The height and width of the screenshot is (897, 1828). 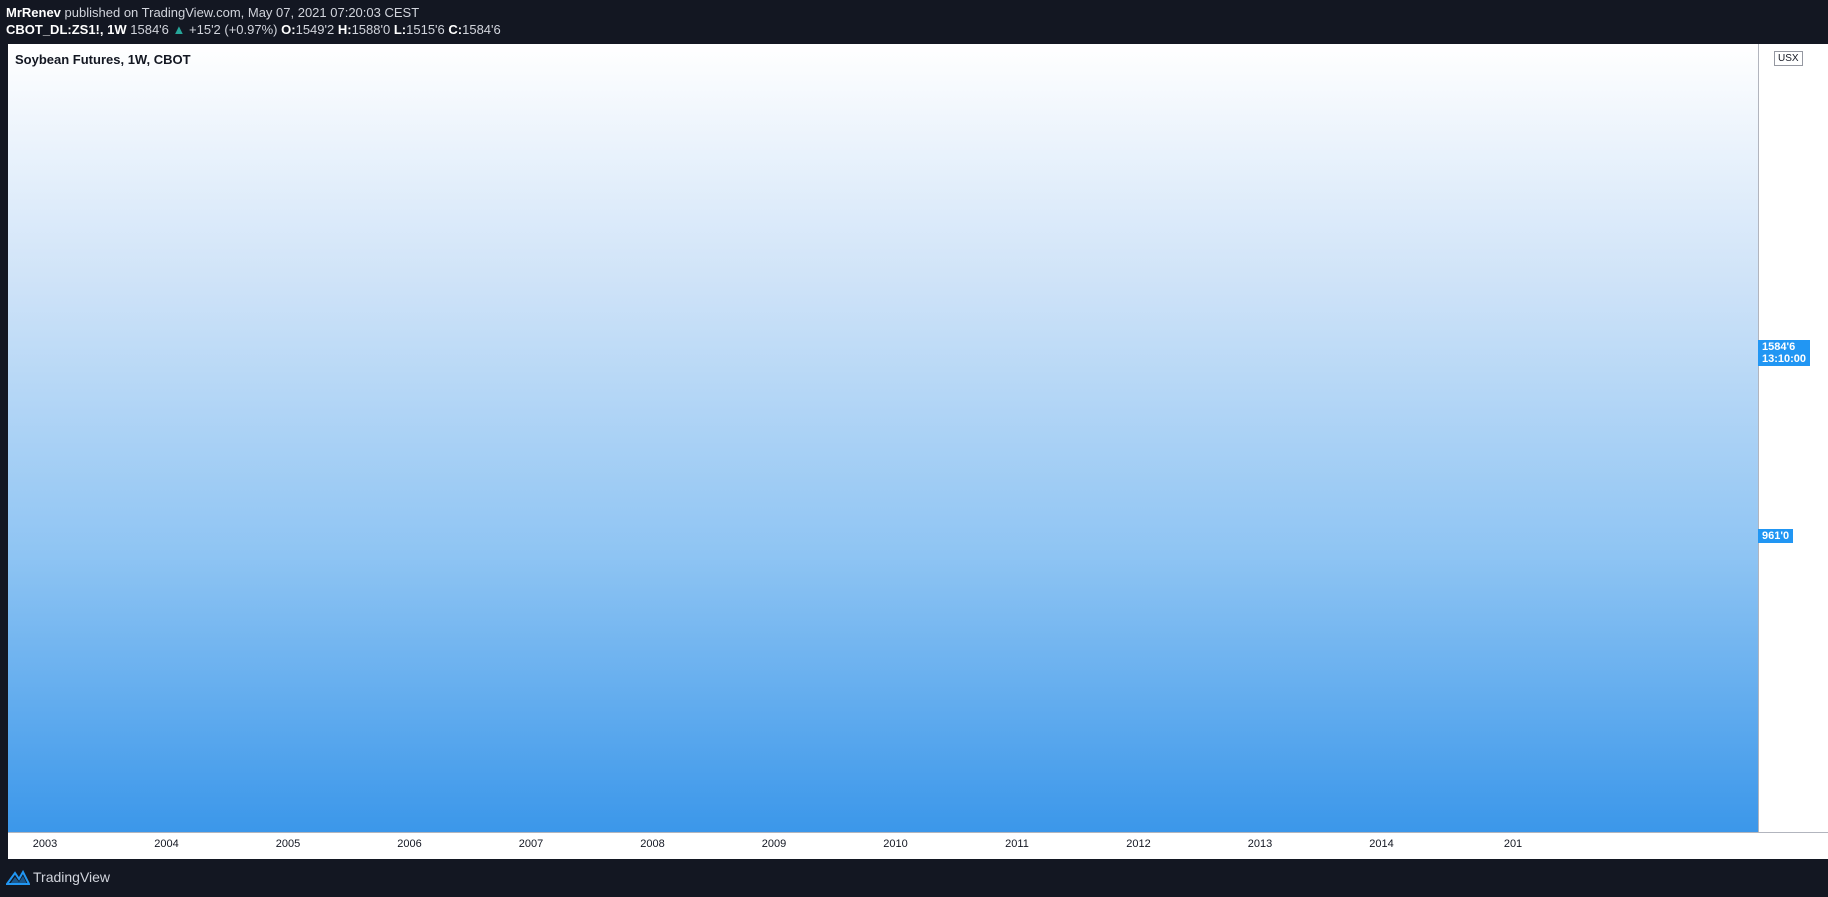 I want to click on chart-title: Soybean Futures, 1W, CBOT, so click(x=103, y=59).